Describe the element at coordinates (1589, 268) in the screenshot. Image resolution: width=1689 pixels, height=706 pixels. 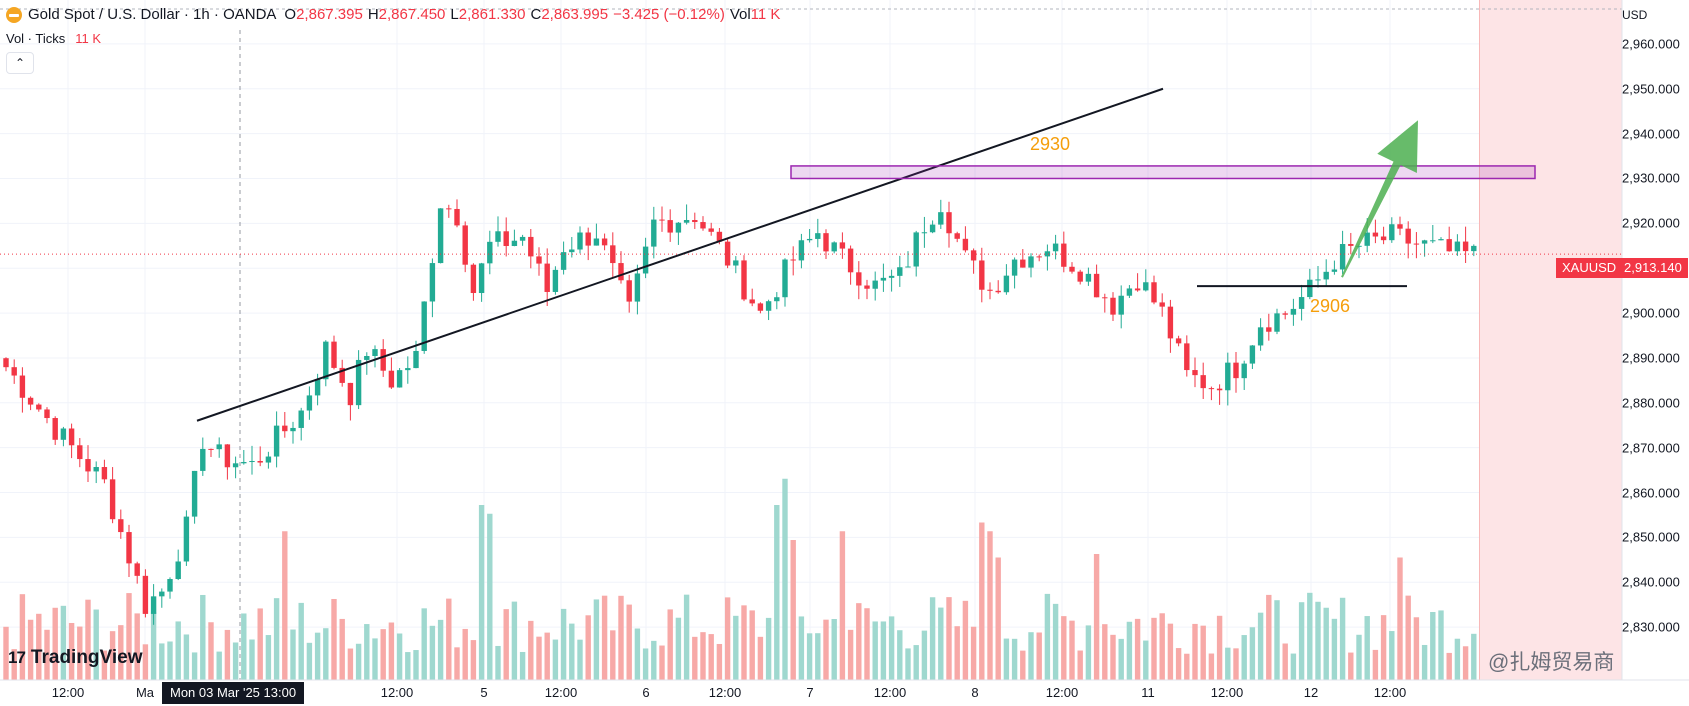
I see `symbol-price-tag: XAUUSD` at that location.